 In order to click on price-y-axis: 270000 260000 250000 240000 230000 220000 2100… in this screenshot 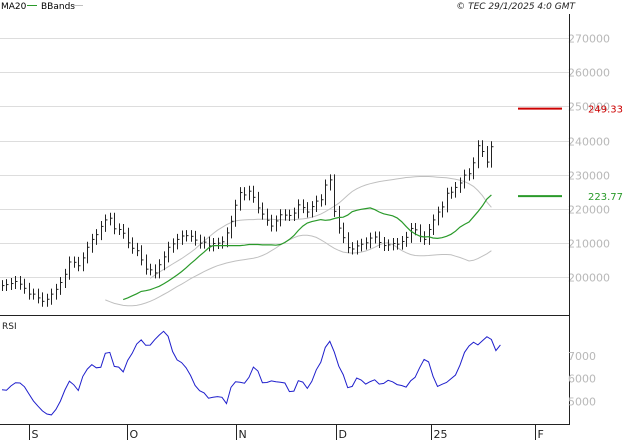, I will do `click(589, 159)`.